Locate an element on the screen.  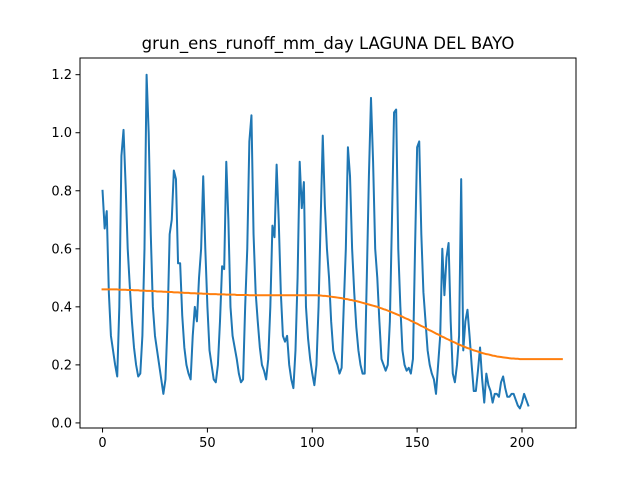
y-tick-label: 0.8 is located at coordinates (61, 191).